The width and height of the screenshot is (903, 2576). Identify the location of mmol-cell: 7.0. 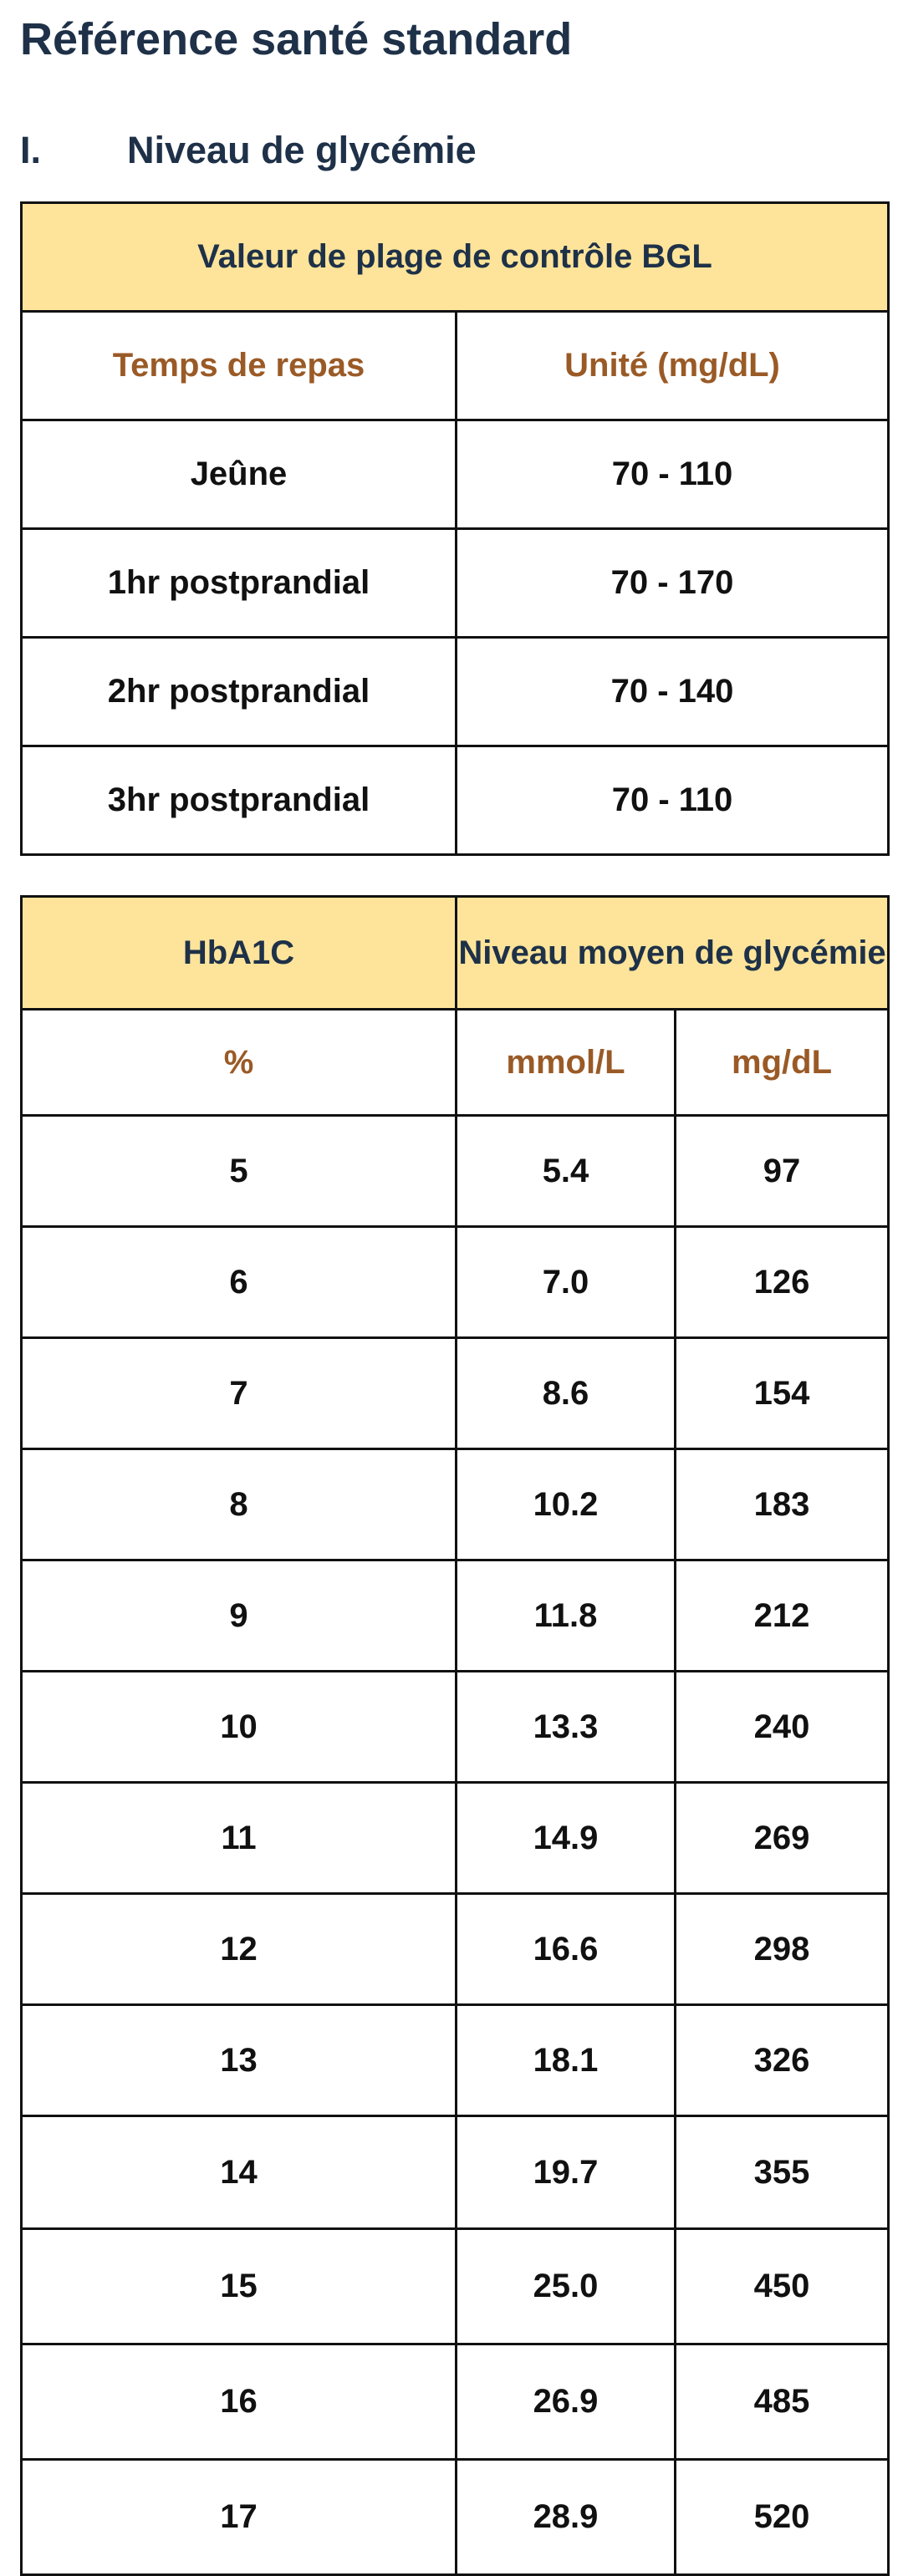
(565, 1282).